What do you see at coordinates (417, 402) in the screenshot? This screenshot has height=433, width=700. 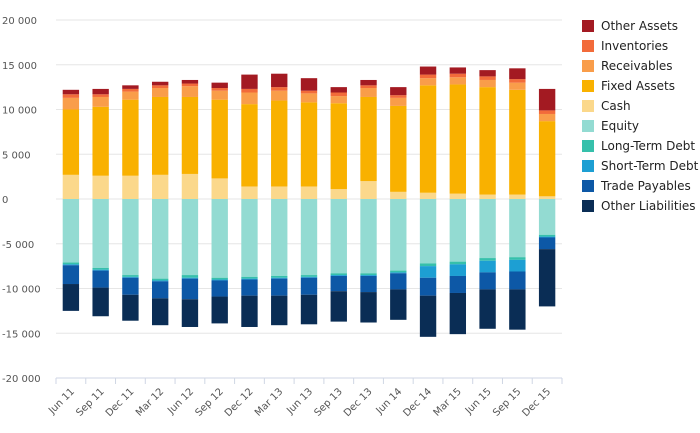 I see `x-tick-label: Dec 14` at bounding box center [417, 402].